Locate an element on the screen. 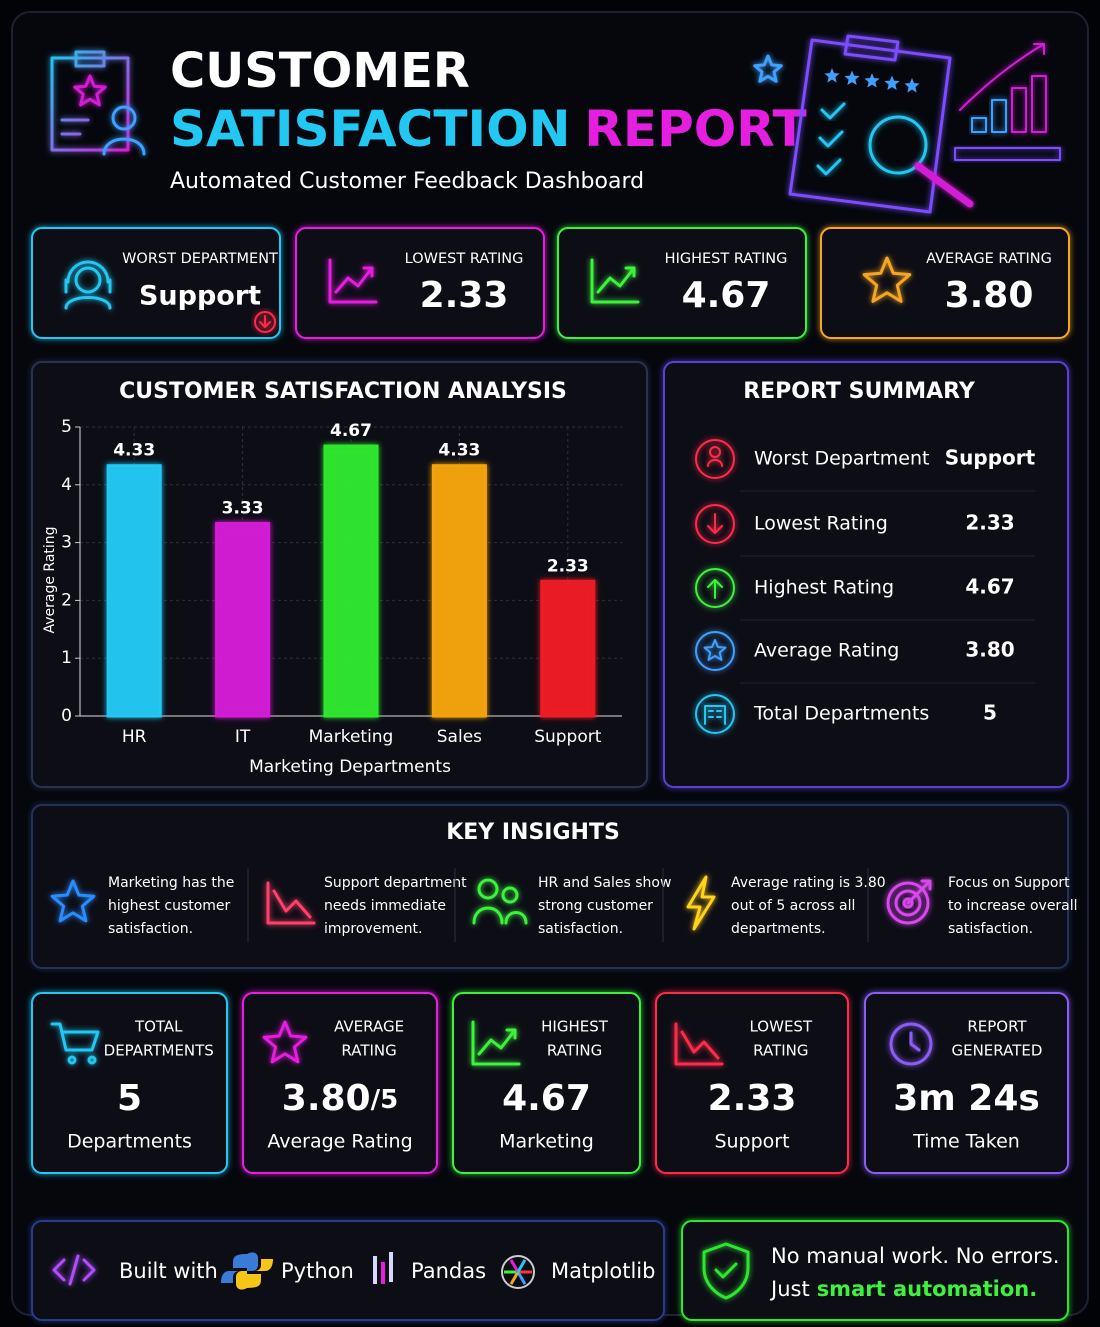  value-label: 3.33 is located at coordinates (243, 509).